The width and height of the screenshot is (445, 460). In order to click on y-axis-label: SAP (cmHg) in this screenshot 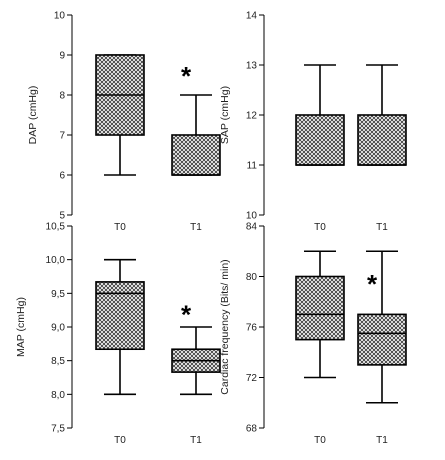, I will do `click(225, 115)`.